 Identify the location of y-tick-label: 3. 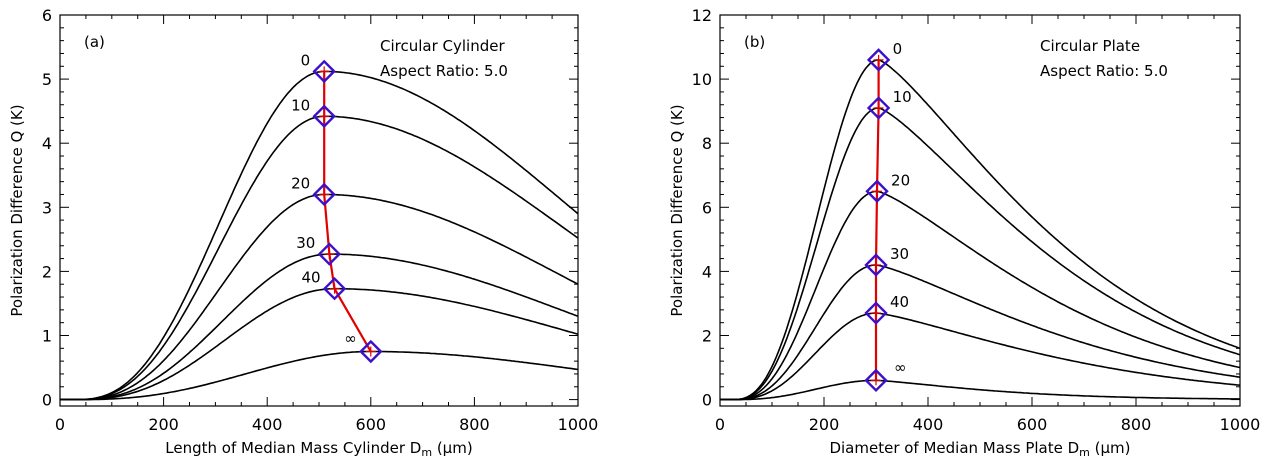
(47, 207).